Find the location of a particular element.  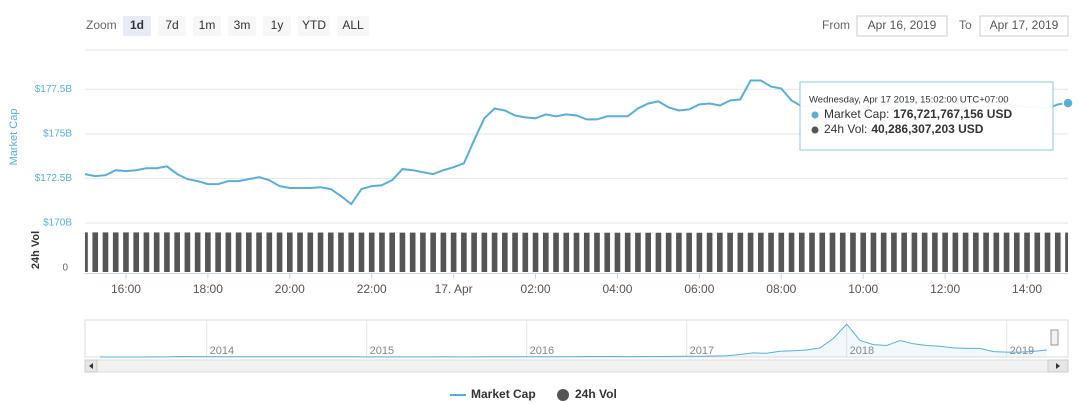

to-date: Apr 17, 2019 is located at coordinates (1024, 25).